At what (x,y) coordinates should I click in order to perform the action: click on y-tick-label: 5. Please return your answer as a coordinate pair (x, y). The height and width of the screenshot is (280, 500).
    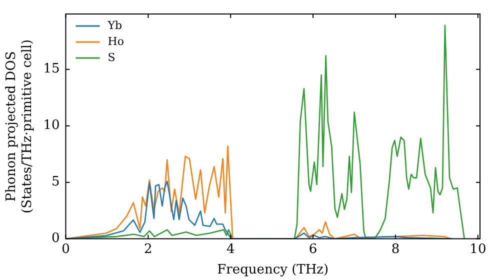
    Looking at the image, I should click on (55, 182).